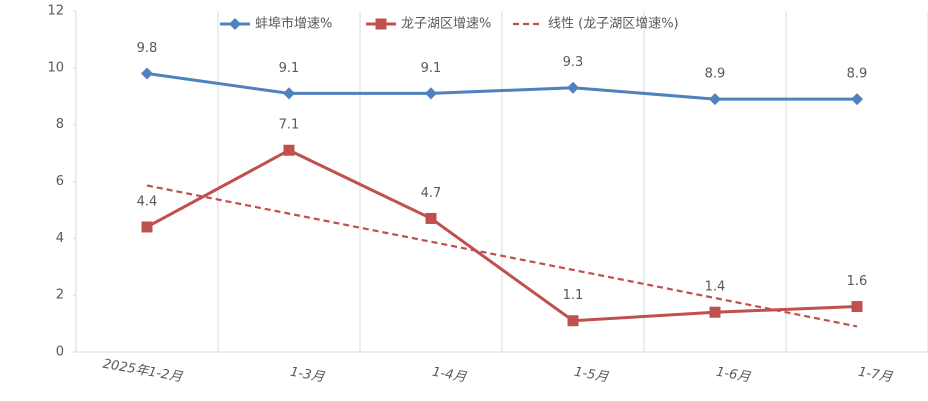  I want to click on y-tick-label: 0, so click(60, 352).